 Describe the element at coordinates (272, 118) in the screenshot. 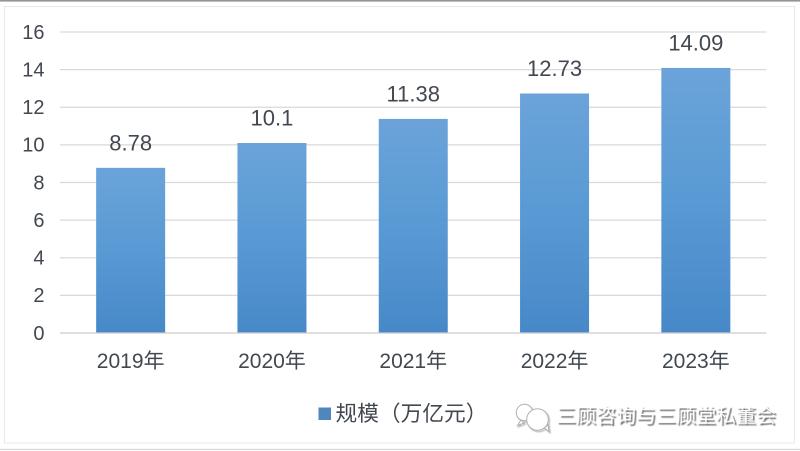

I see `svg-text: 10.1` at that location.